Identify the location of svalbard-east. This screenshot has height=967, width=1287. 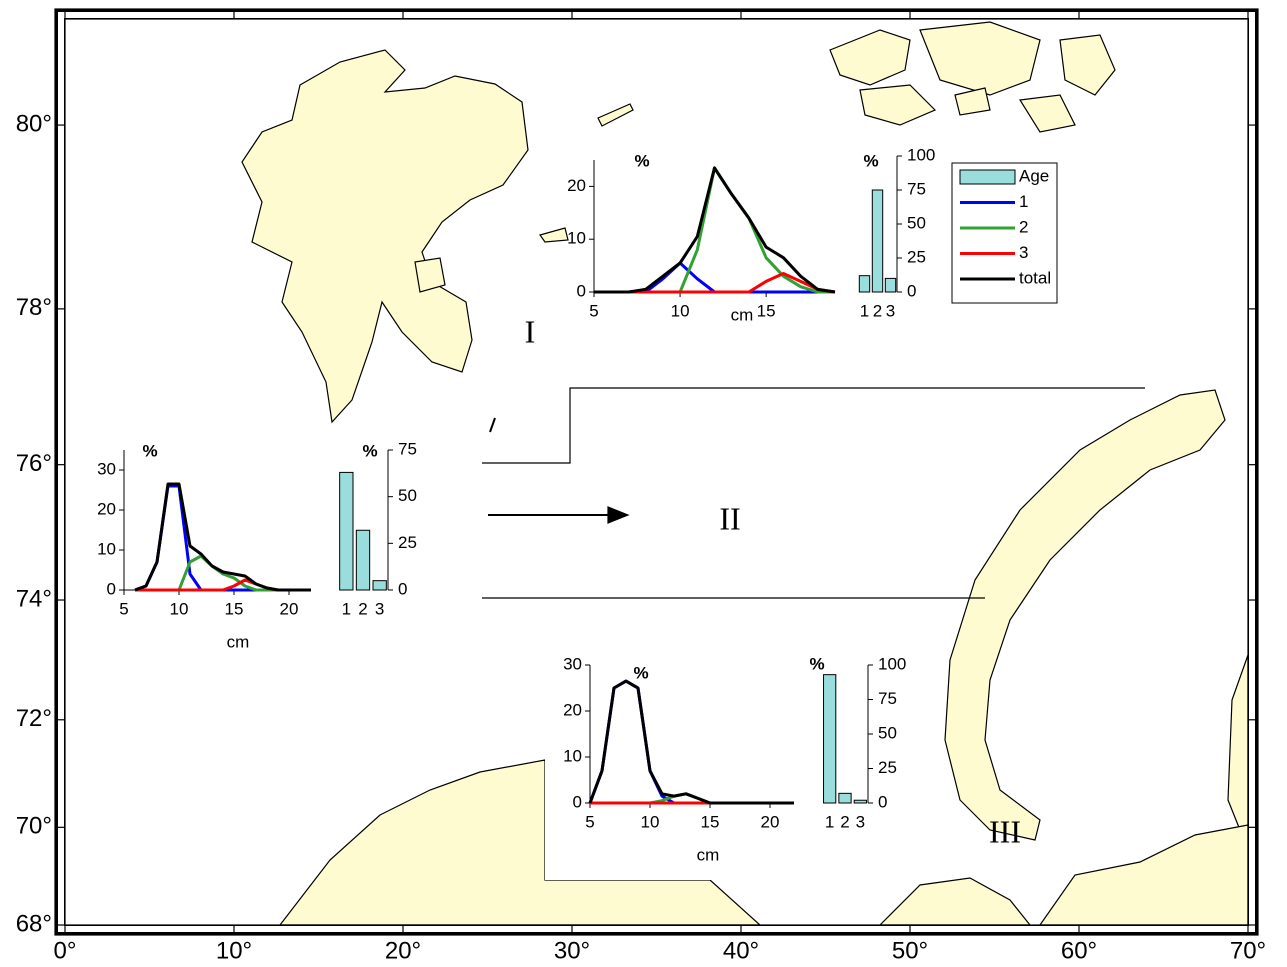
(430, 275).